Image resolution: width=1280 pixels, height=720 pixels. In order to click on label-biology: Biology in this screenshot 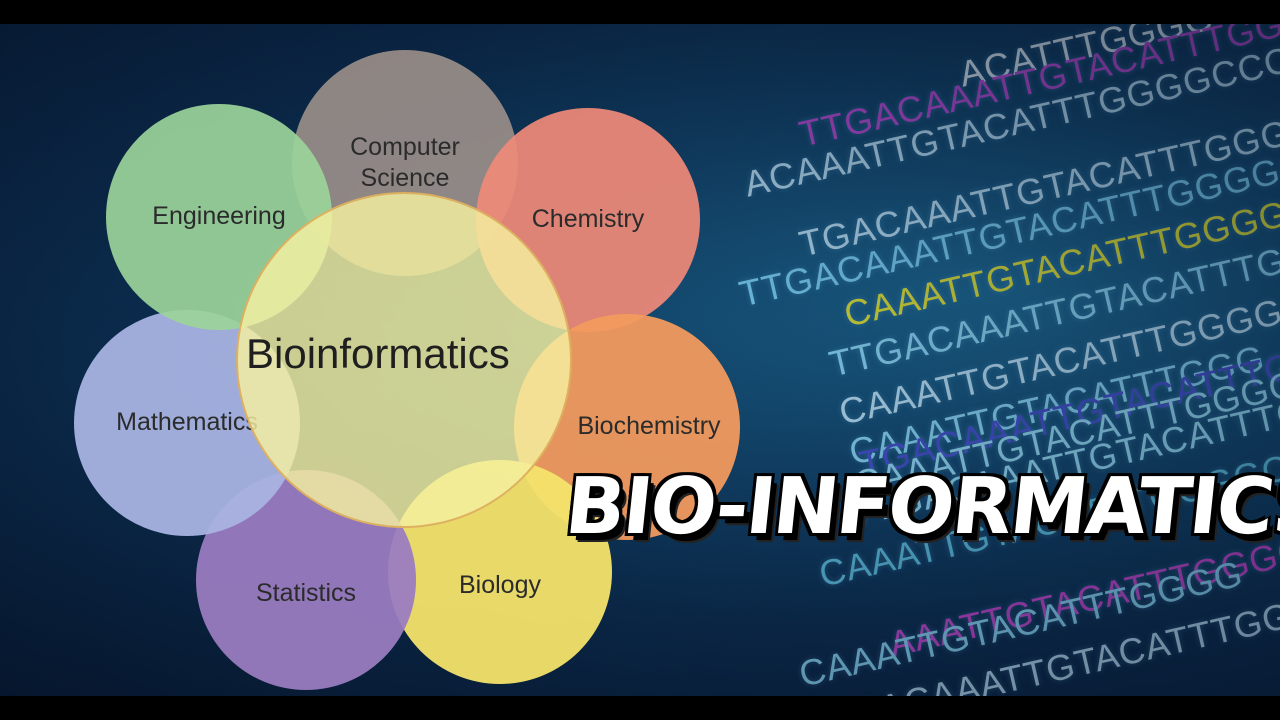, I will do `click(500, 585)`.